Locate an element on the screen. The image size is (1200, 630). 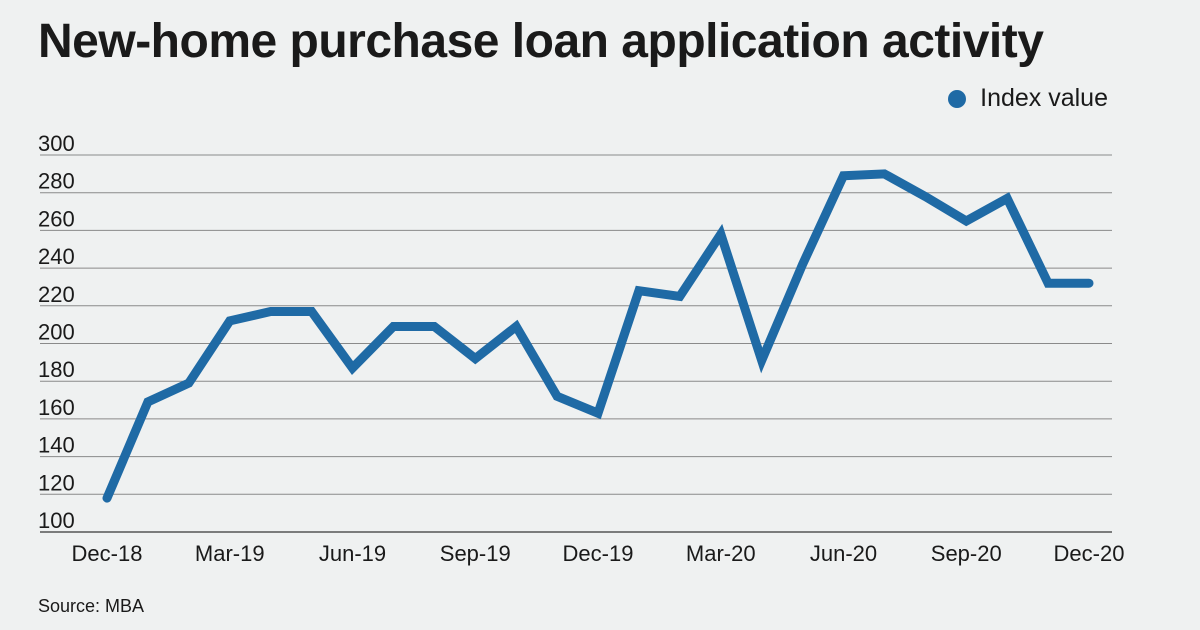
x-tick-label: Sep-20 is located at coordinates (966, 553).